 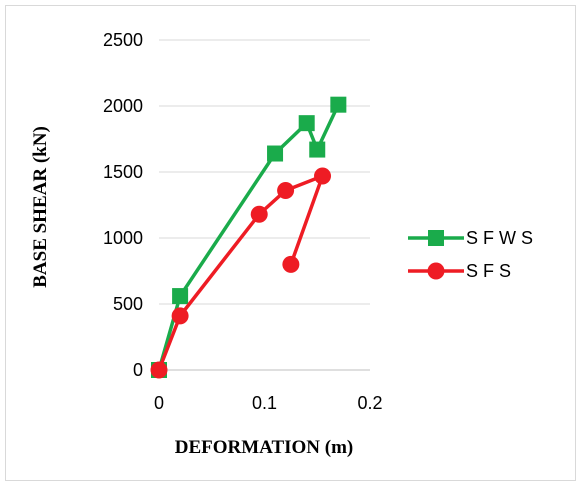 What do you see at coordinates (264, 447) in the screenshot?
I see `x-axis-title: DEFORMATION (m)` at bounding box center [264, 447].